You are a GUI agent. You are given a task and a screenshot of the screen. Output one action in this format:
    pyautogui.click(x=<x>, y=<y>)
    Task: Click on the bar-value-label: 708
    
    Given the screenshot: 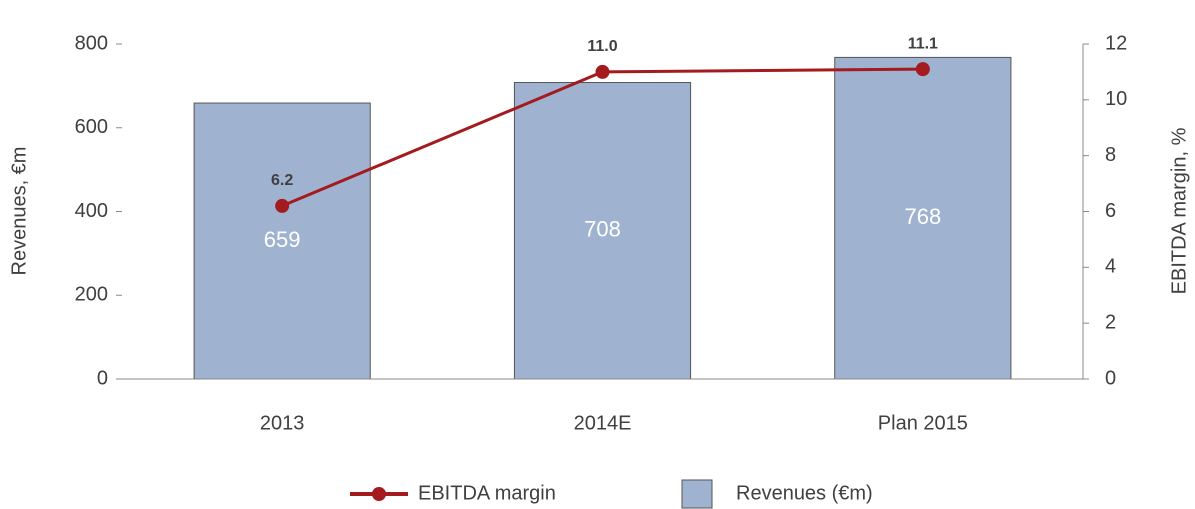 What is the action you would take?
    pyautogui.click(x=602, y=229)
    